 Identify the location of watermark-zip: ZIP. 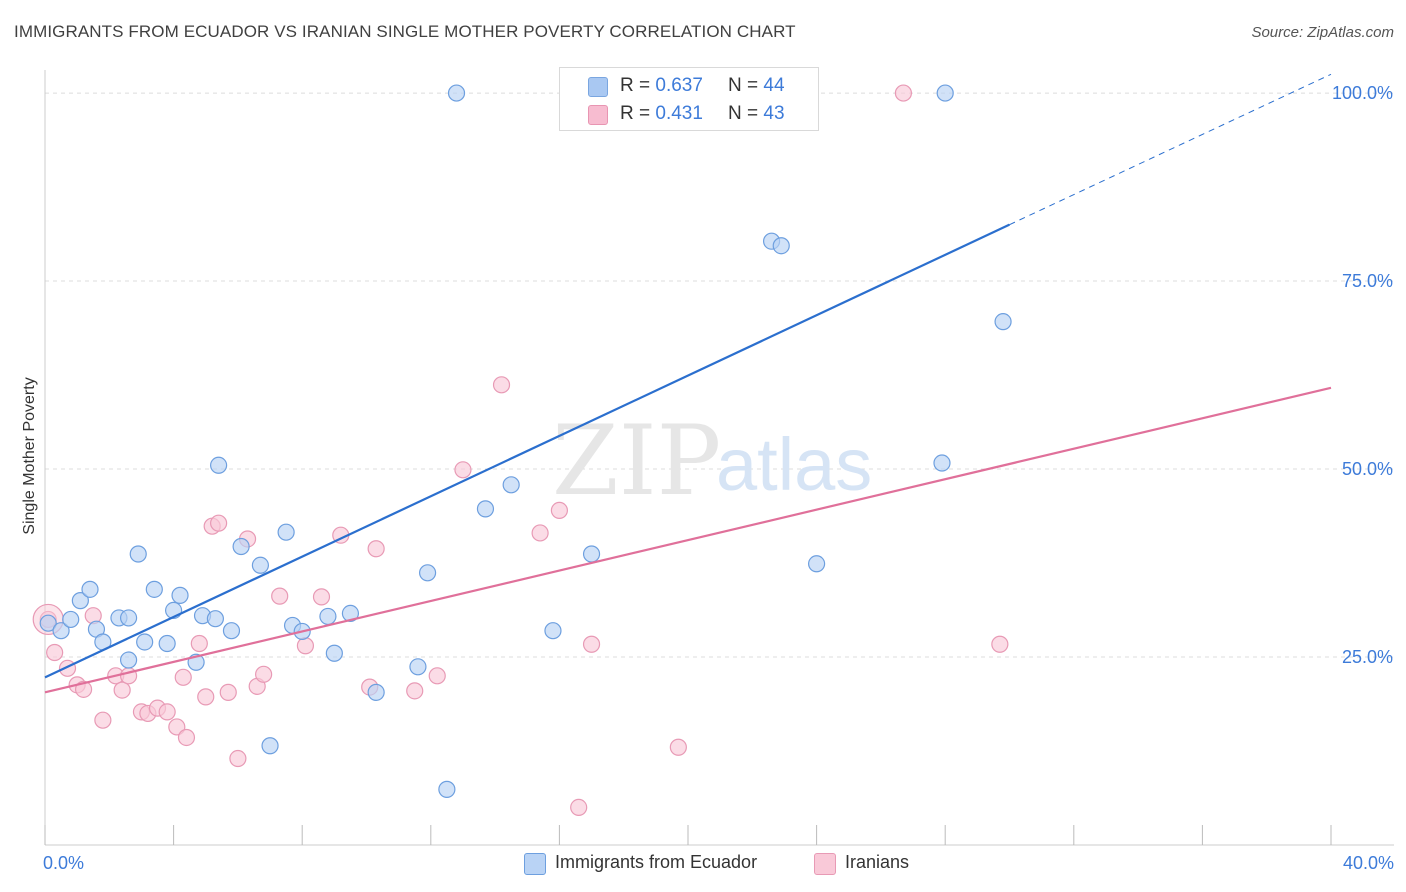
(636, 461).